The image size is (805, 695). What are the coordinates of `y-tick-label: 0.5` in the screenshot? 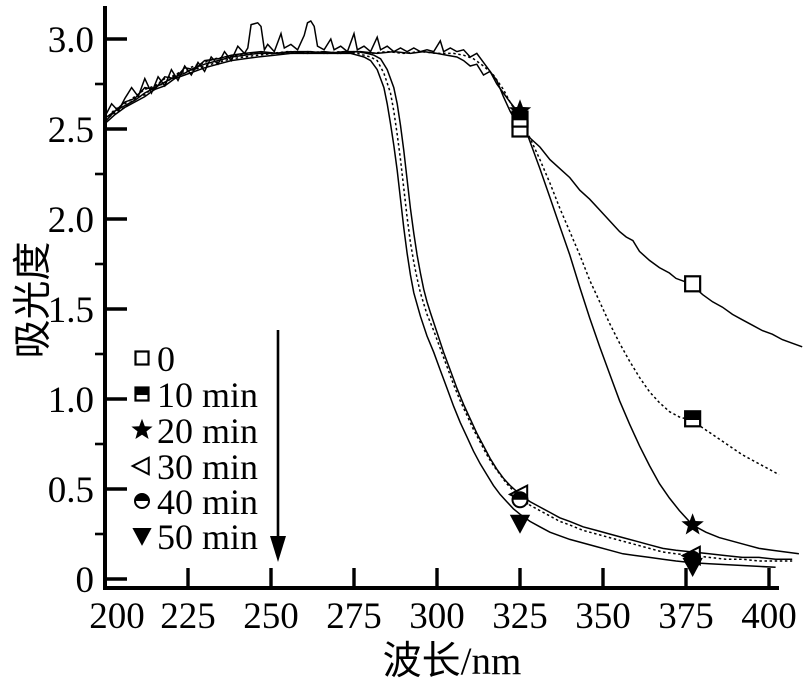 It's located at (71, 490).